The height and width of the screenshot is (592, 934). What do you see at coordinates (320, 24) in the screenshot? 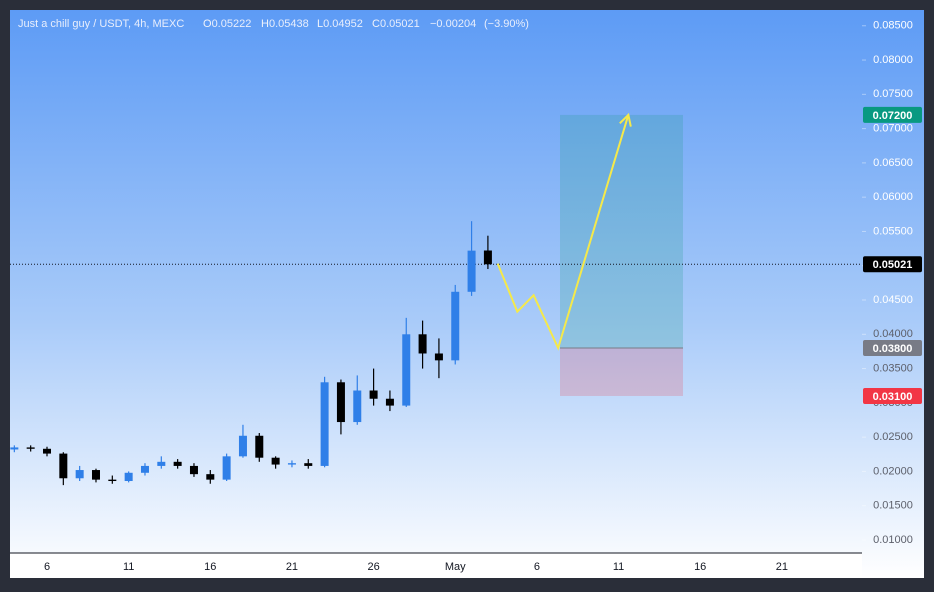
I see `l-label: L` at bounding box center [320, 24].